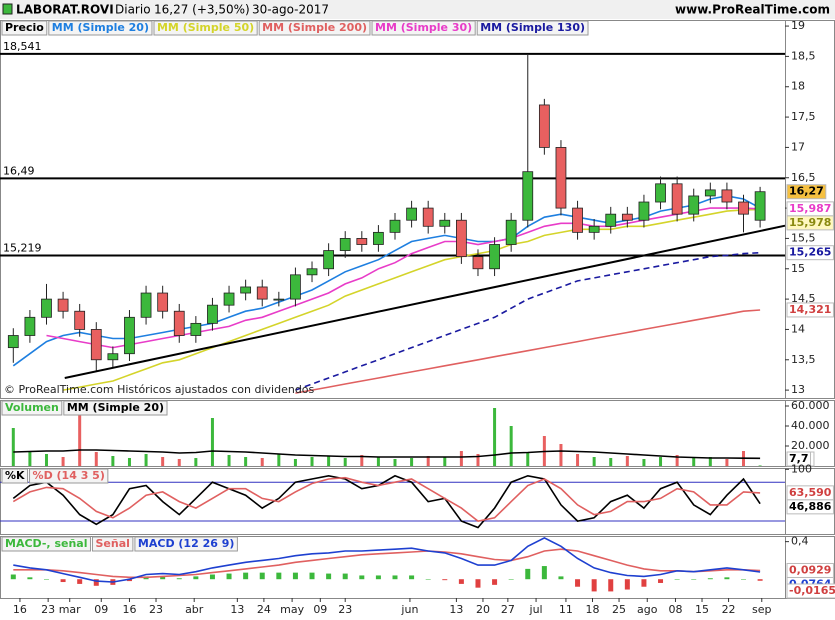 The image size is (835, 620). Describe the element at coordinates (237, 609) in the screenshot. I see `x-tick-label: 13` at that location.